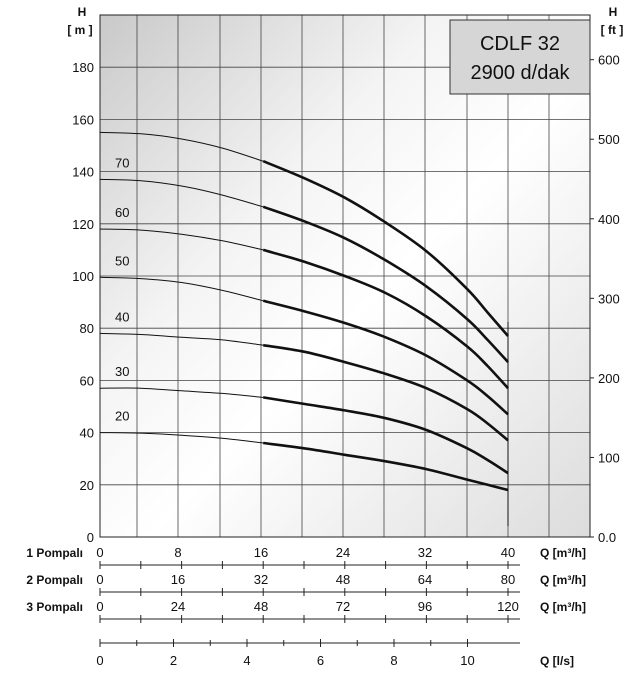  Describe the element at coordinates (563, 553) in the screenshot. I see `x-axis-0-qlabel: Q [m³/h]` at that location.